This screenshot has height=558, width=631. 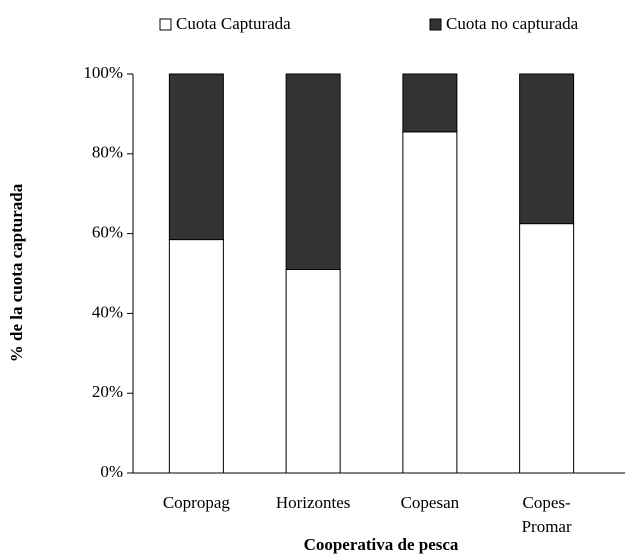 What do you see at coordinates (512, 23) in the screenshot?
I see `legend-label: Cuota no capturada` at bounding box center [512, 23].